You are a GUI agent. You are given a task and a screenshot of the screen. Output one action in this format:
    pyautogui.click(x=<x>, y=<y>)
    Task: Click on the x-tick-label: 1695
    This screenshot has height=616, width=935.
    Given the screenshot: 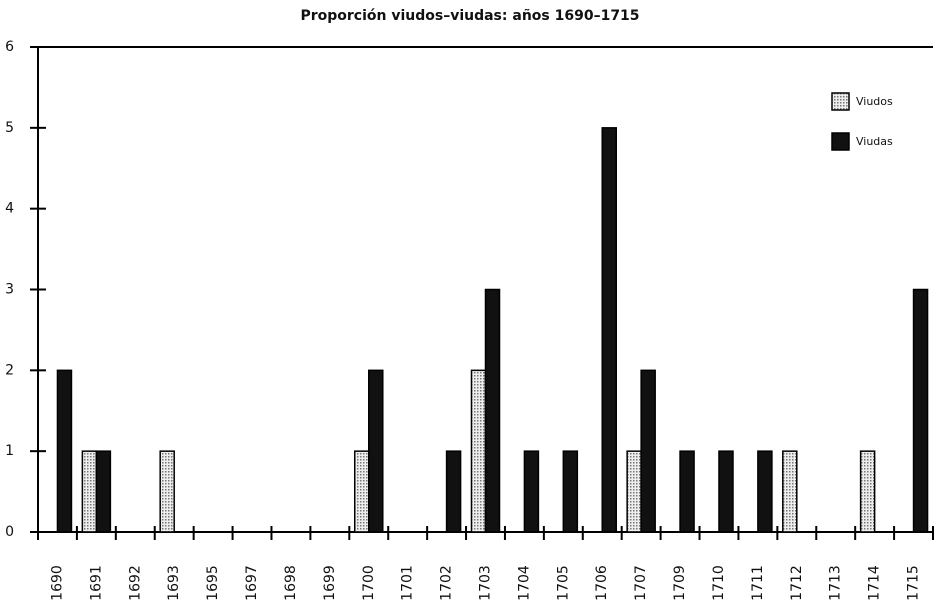 What is the action you would take?
    pyautogui.click(x=213, y=583)
    